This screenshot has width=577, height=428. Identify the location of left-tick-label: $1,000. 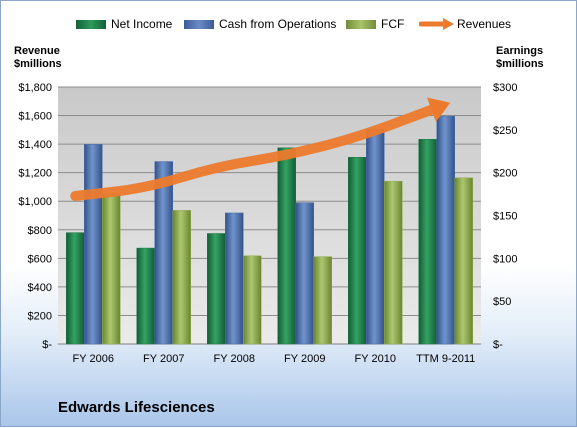
(35, 202).